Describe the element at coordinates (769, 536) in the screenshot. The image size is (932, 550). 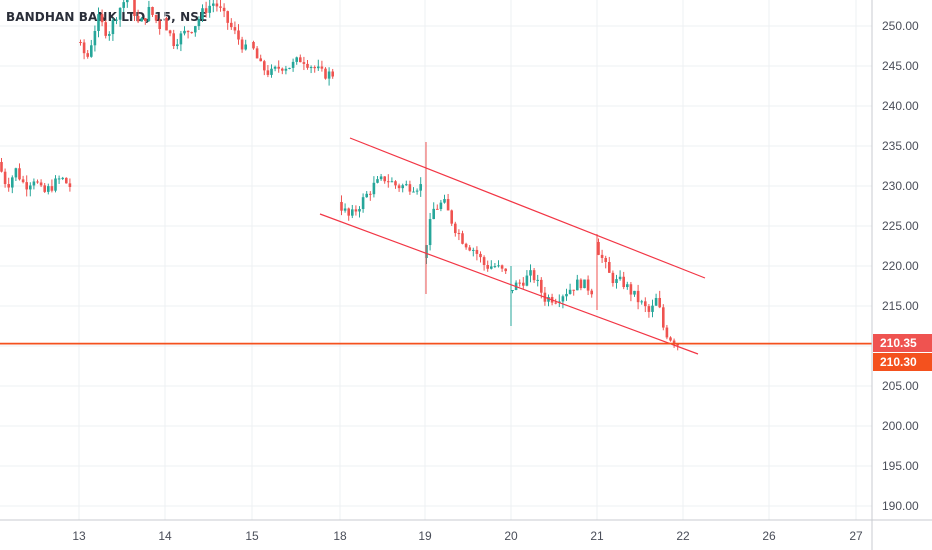
I see `x-tick-label: 26` at that location.